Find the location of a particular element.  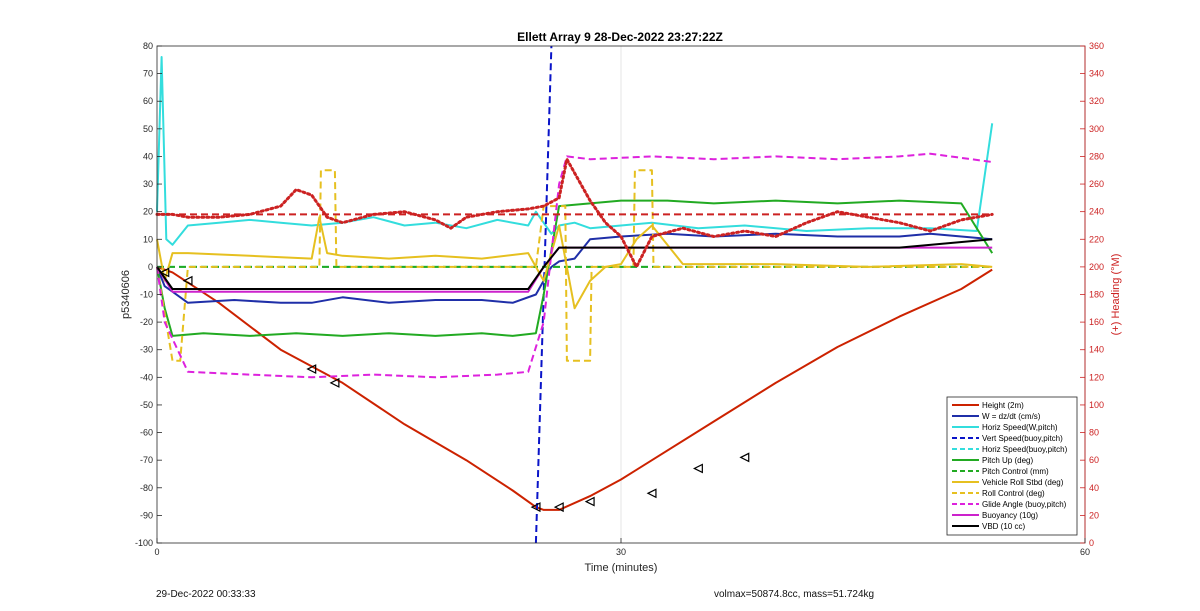

y-tick-label: 50 is located at coordinates (148, 129).